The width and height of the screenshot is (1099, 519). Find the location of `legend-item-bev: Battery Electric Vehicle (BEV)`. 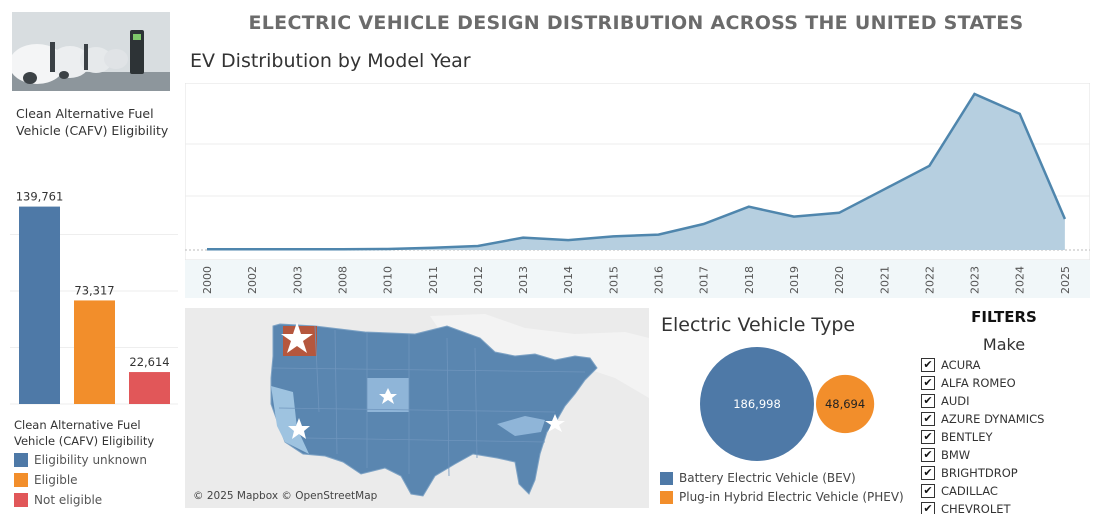

legend-item-bev: Battery Electric Vehicle (BEV) is located at coordinates (758, 478).